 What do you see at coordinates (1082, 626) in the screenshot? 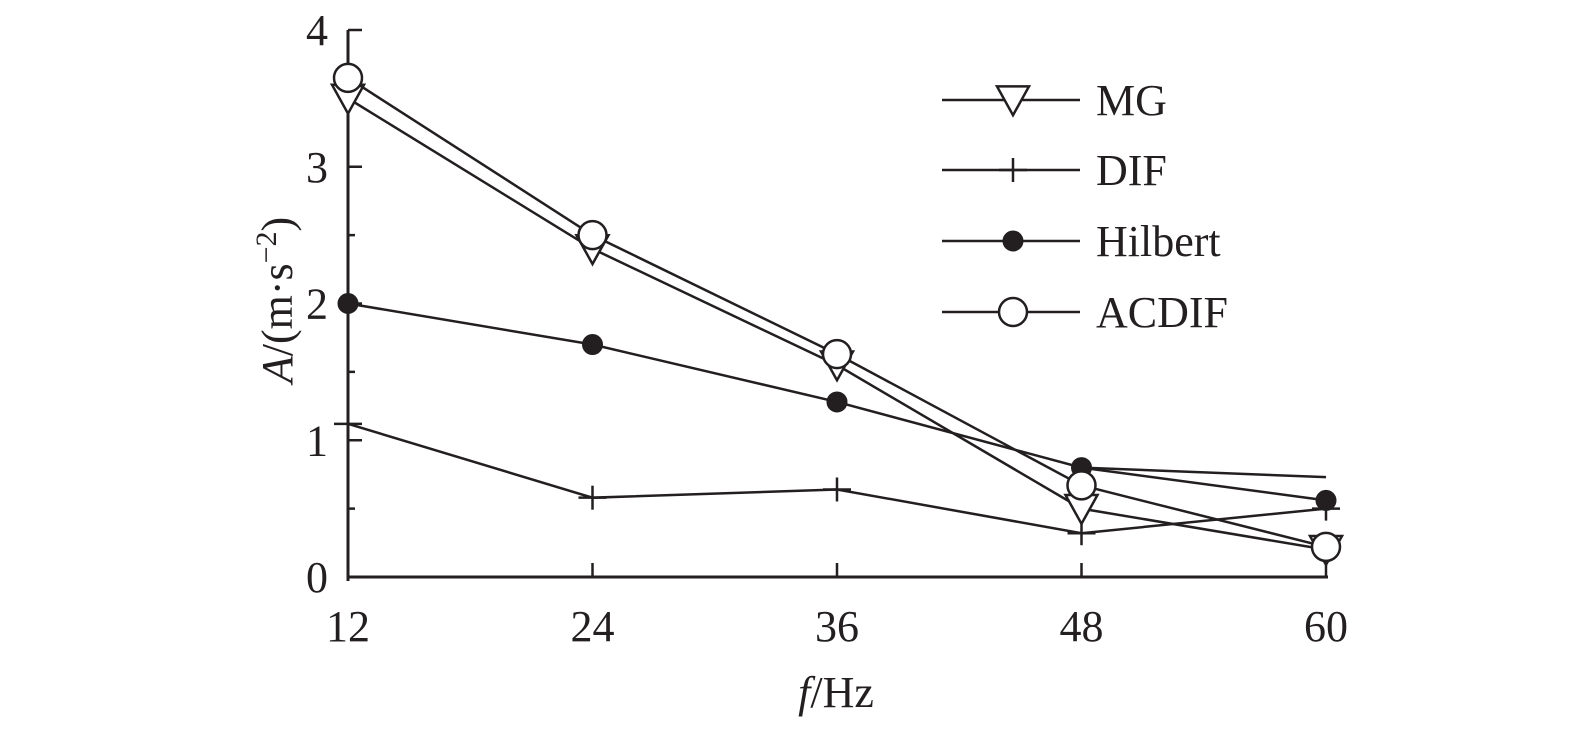
I see `x-tick-label: 48` at bounding box center [1082, 626].